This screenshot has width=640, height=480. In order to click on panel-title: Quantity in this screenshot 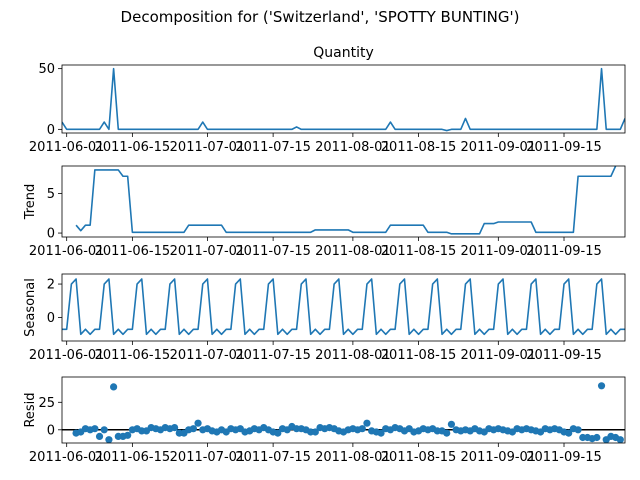, I will do `click(343, 53)`.